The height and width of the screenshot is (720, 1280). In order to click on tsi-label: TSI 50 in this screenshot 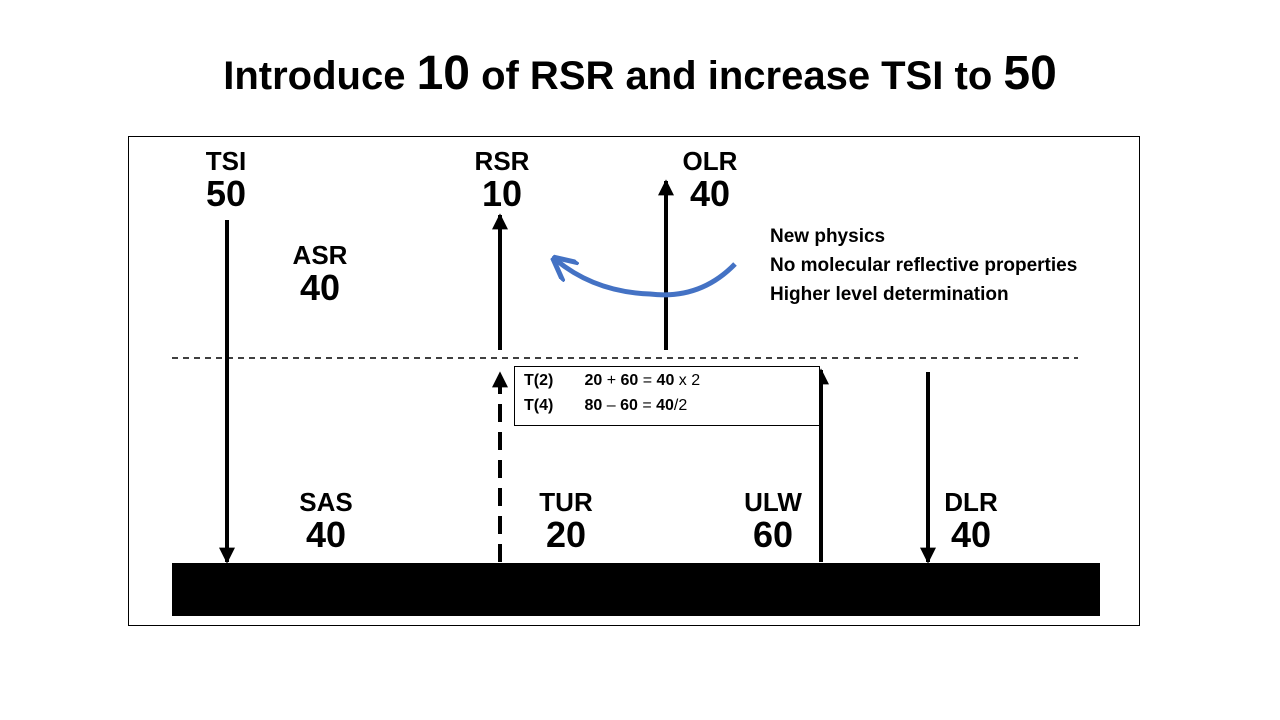, I will do `click(226, 180)`.